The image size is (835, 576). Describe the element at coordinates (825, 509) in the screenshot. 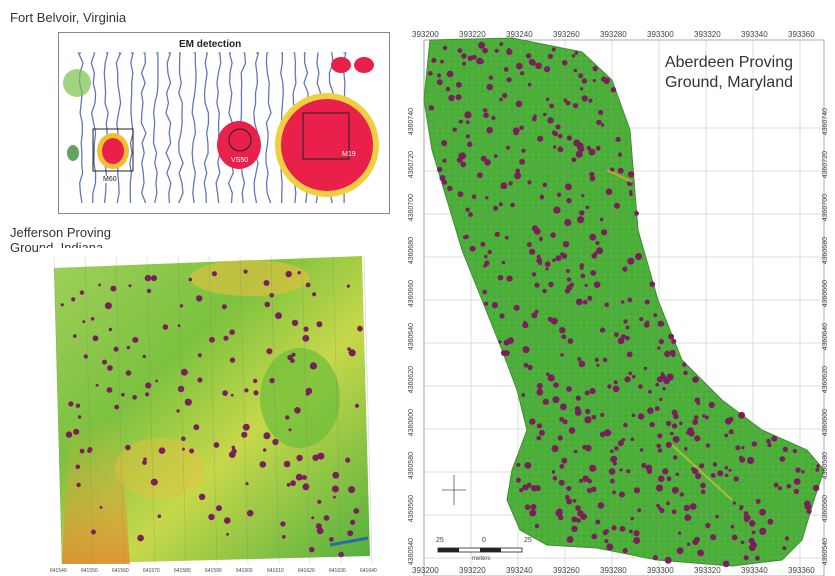

I see `aberdeen-y-tick: 4360560` at that location.